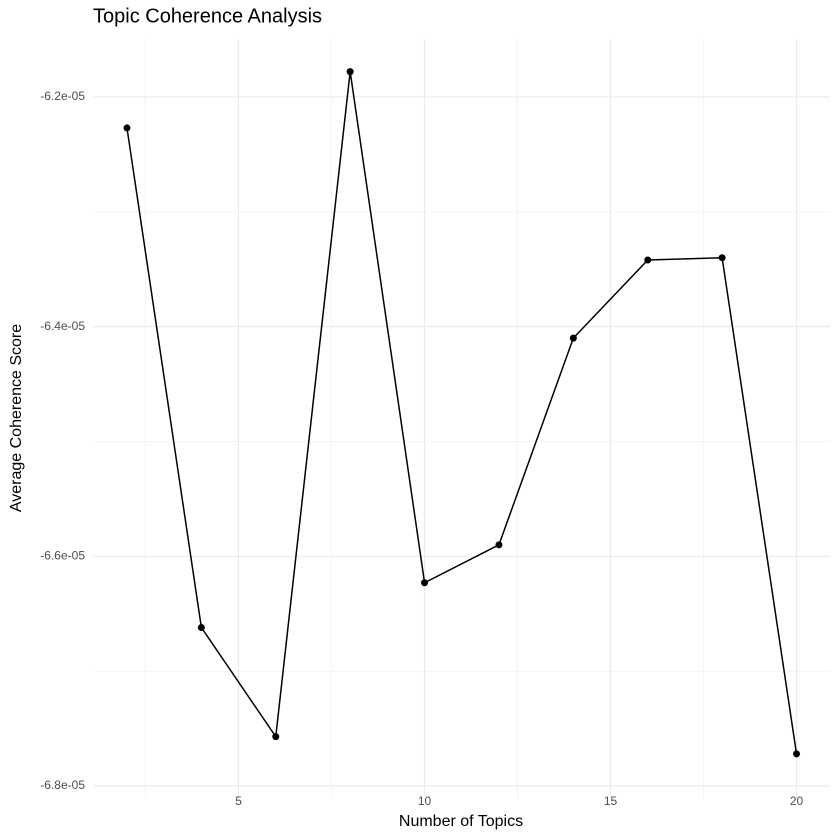 The width and height of the screenshot is (840, 840). Describe the element at coordinates (611, 801) in the screenshot. I see `x-tick-label: 15` at that location.